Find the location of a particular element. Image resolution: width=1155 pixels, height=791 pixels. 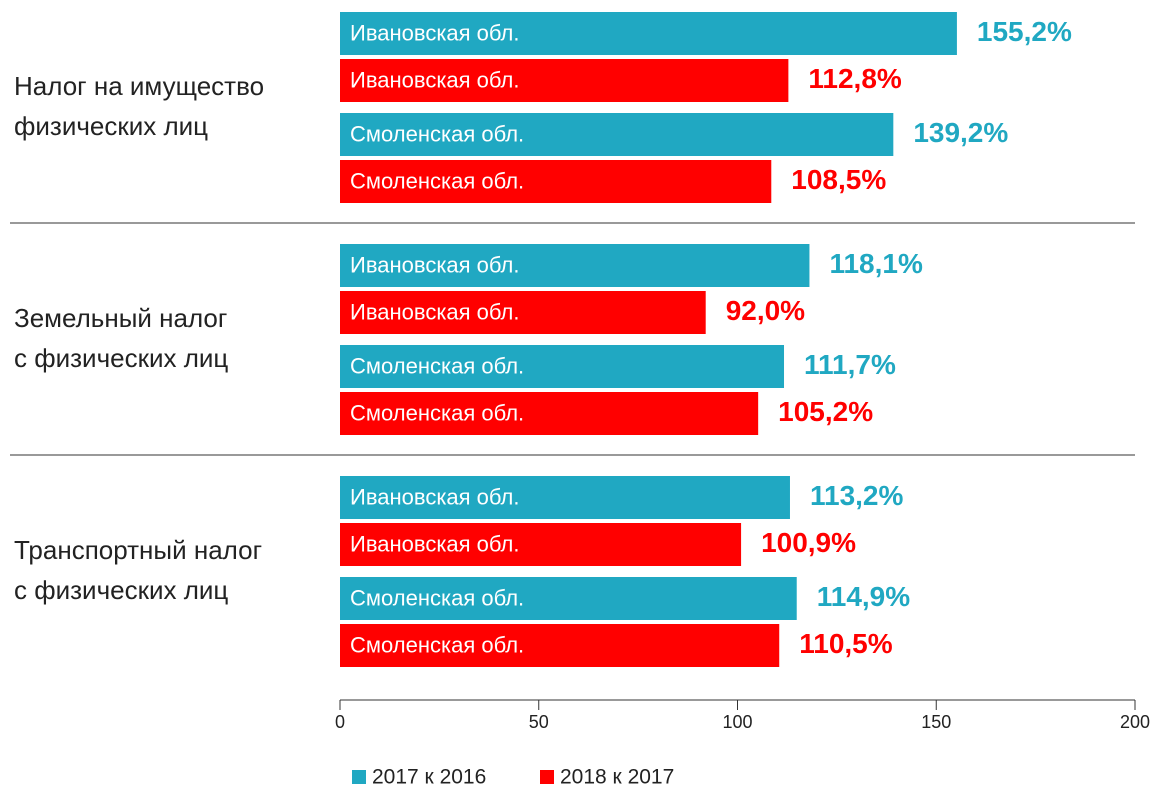

value-label: 113,2% is located at coordinates (857, 495).